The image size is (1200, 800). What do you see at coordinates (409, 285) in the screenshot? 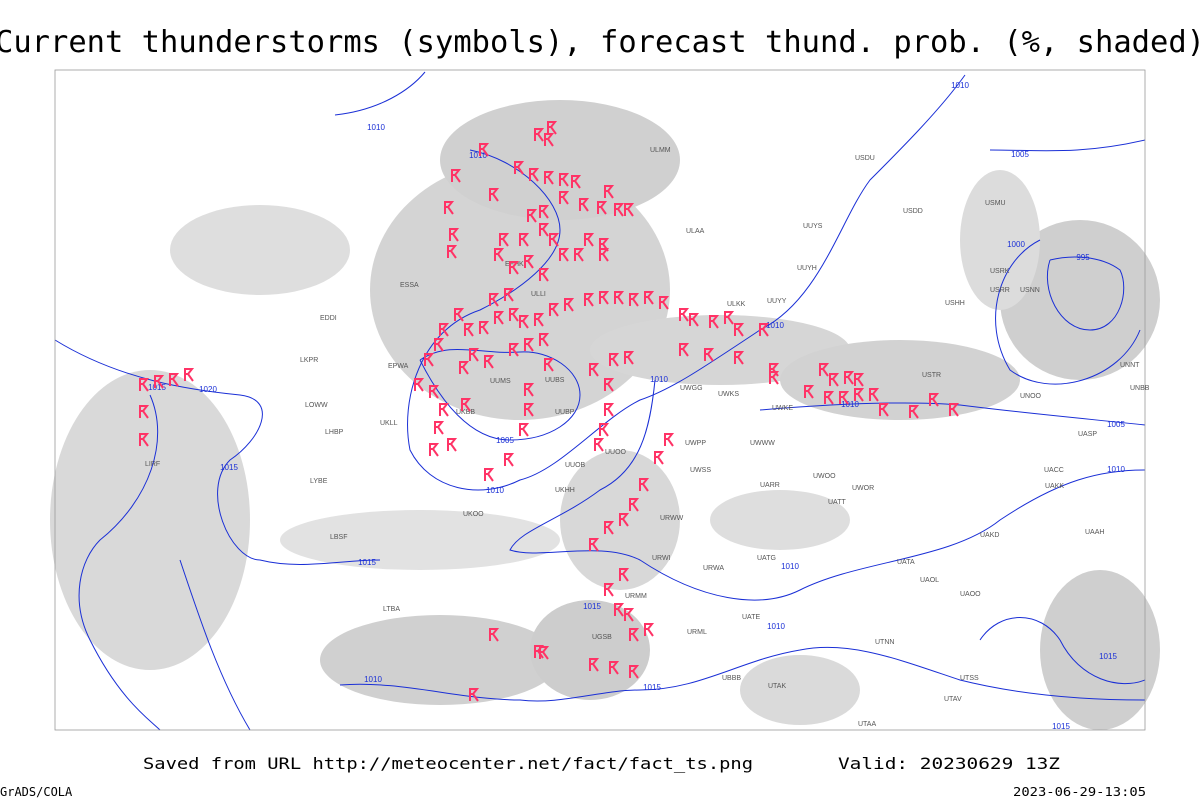
I see `station-code: ESSA` at bounding box center [409, 285].